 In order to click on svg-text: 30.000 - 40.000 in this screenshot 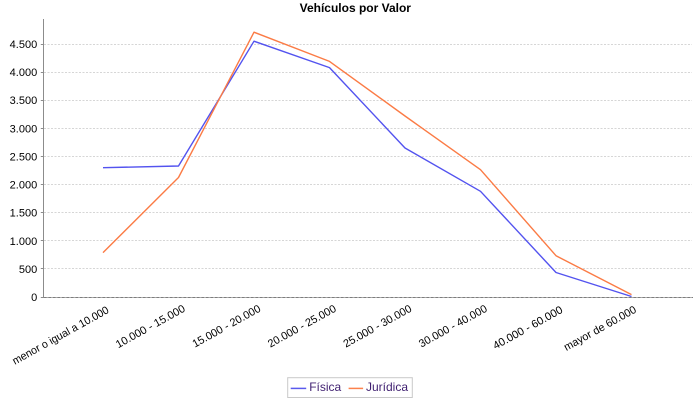, I will do `click(453, 326)`.